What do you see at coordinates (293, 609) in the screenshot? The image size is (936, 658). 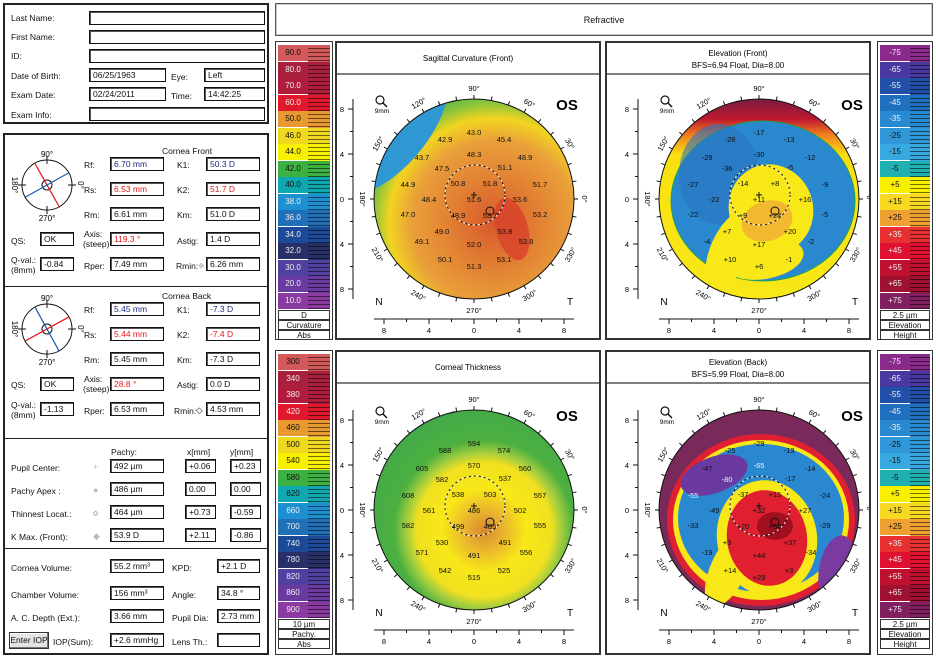 I see `scale-swatch: 900` at bounding box center [293, 609].